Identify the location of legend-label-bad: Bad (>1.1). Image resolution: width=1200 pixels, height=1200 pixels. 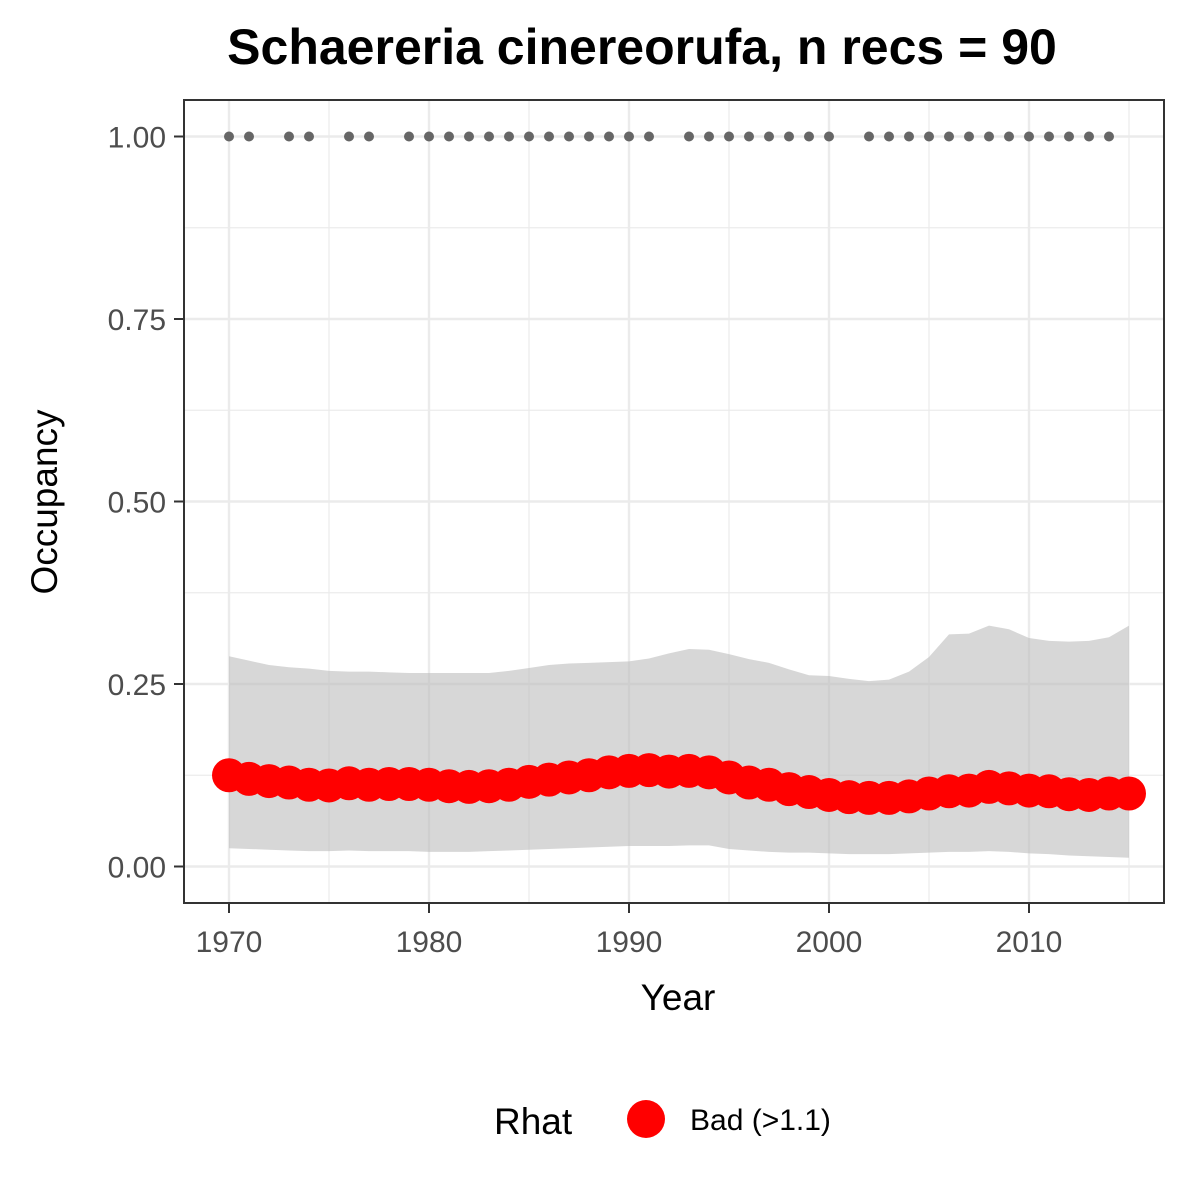
(760, 1120).